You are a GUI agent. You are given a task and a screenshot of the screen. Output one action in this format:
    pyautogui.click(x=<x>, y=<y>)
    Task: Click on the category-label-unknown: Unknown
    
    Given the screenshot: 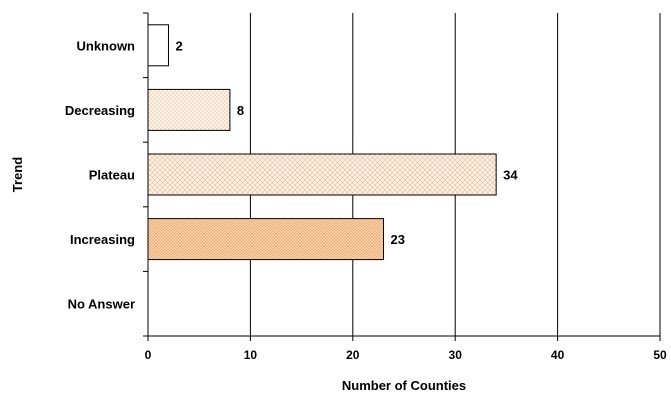 What is the action you would take?
    pyautogui.click(x=106, y=45)
    